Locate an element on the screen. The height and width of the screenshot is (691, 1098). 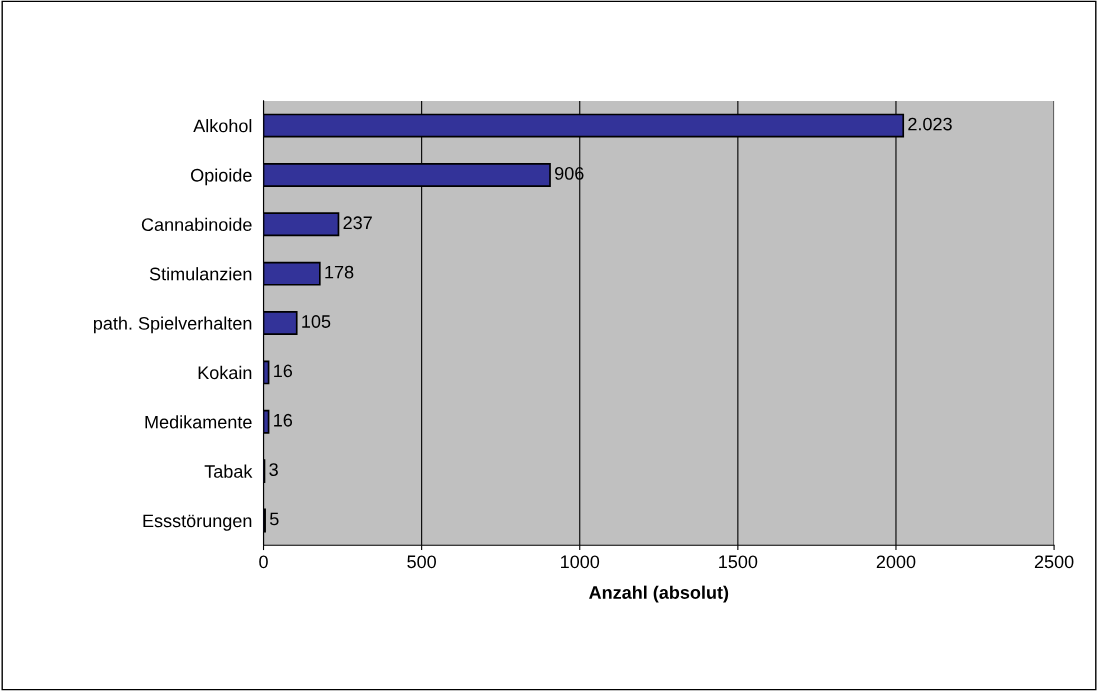
x-tick-label: 0 is located at coordinates (263, 562).